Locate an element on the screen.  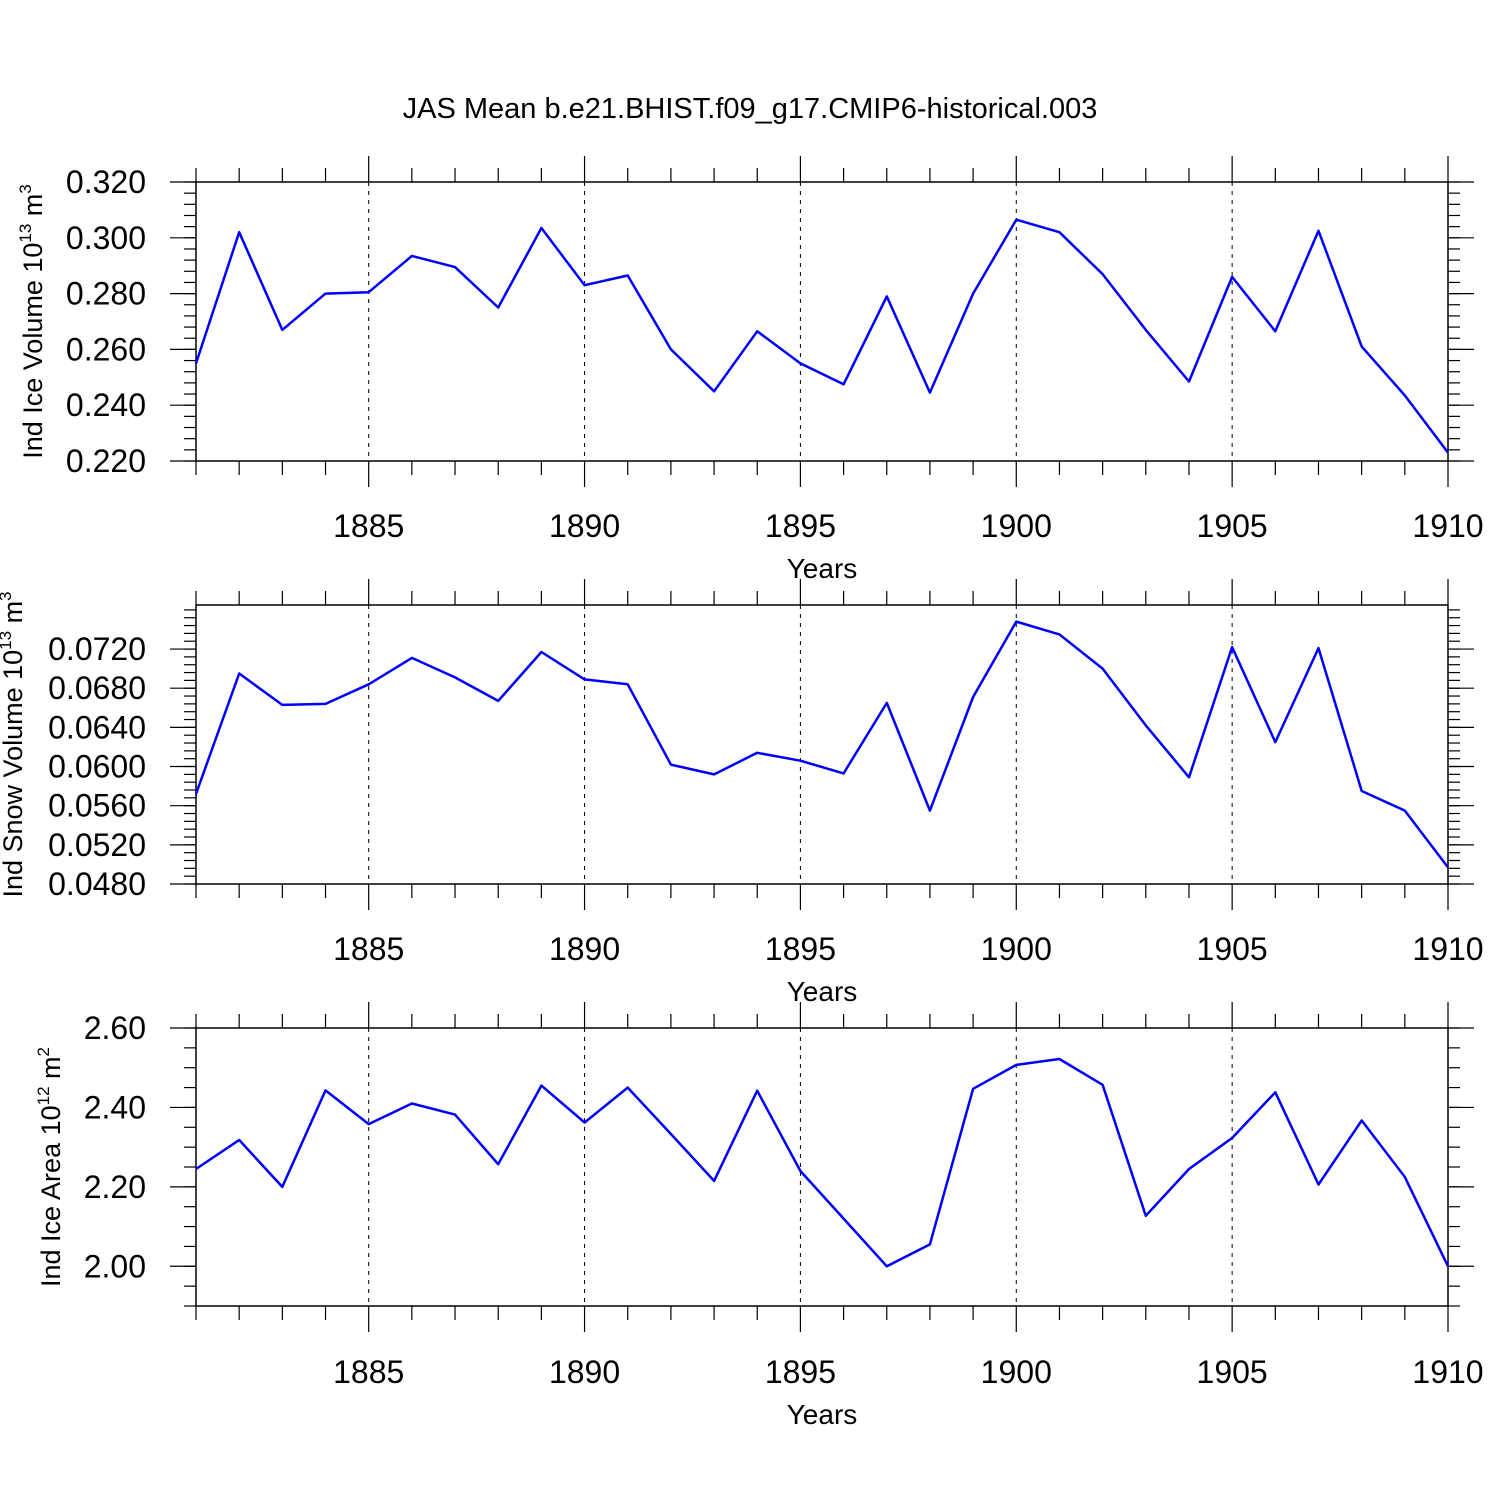
y-tick-label: 0.240 is located at coordinates (106, 405).